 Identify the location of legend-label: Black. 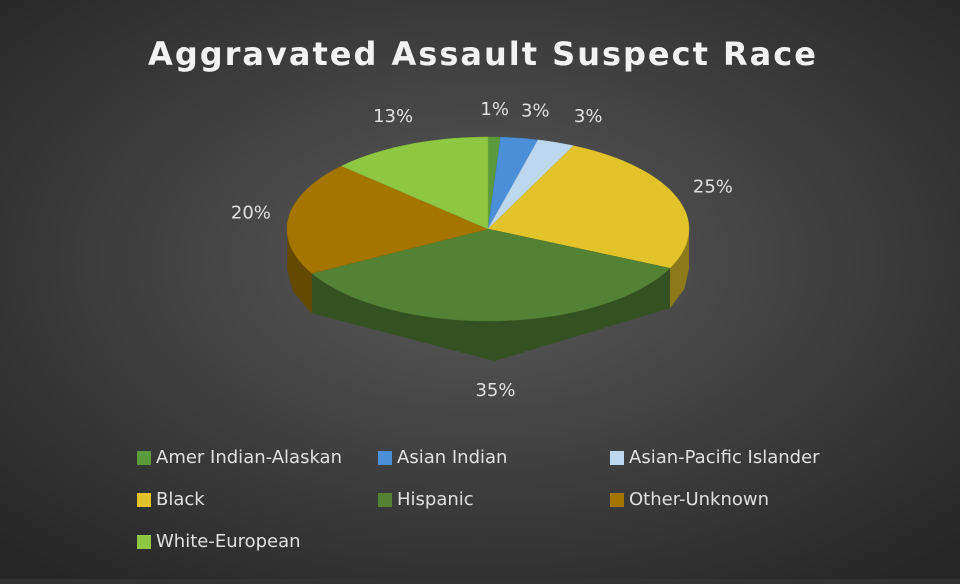
(180, 499).